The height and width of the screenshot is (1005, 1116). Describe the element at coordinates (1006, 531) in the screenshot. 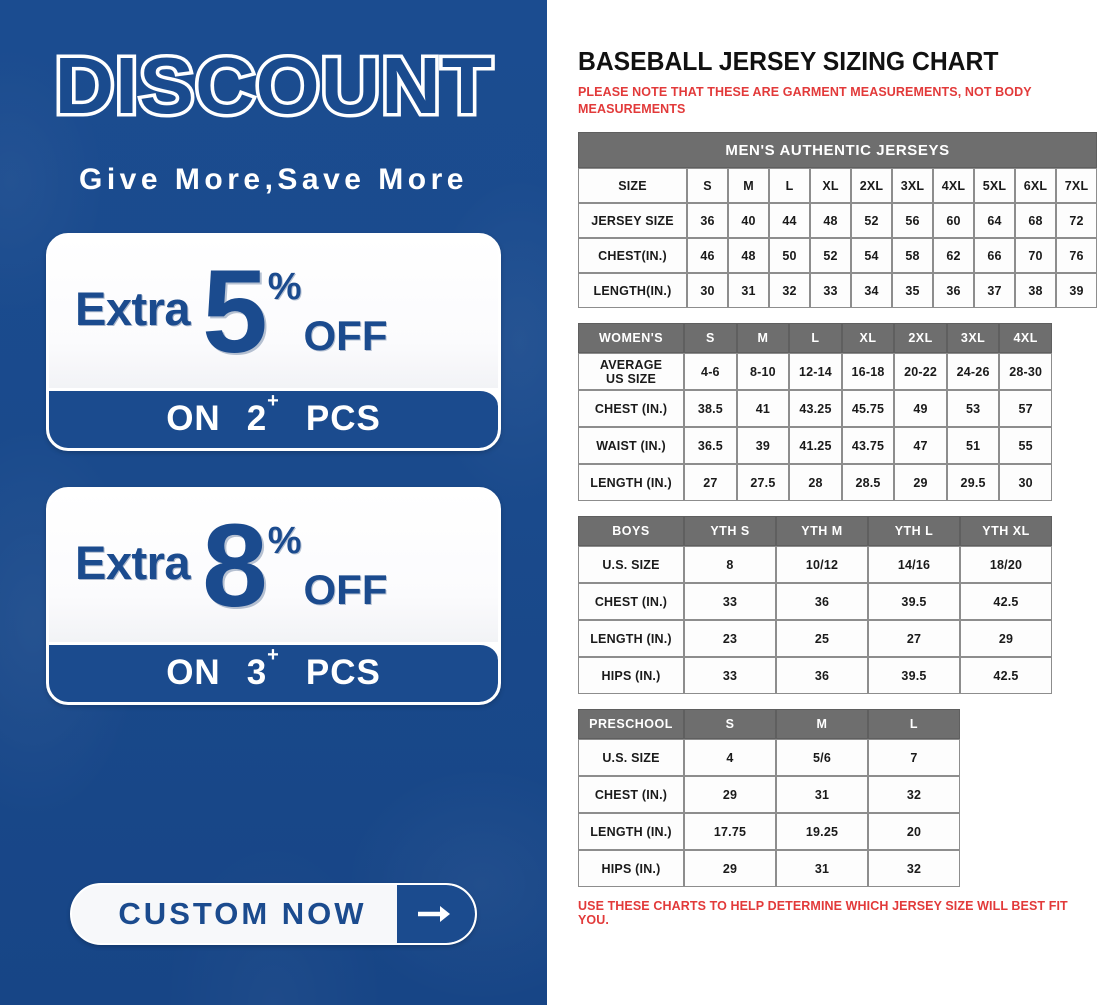

I see `column-header: YTH XL` at that location.